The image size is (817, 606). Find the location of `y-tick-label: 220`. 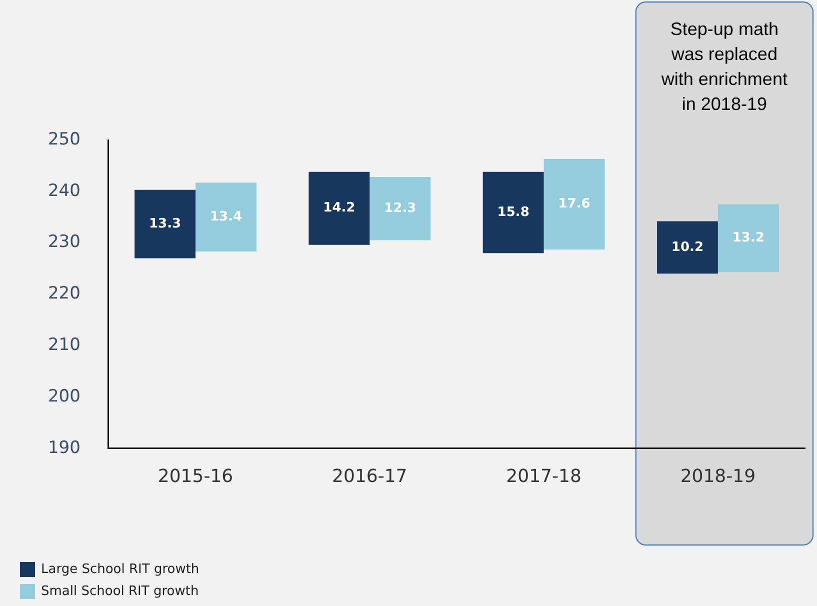

y-tick-label: 220 is located at coordinates (64, 294).